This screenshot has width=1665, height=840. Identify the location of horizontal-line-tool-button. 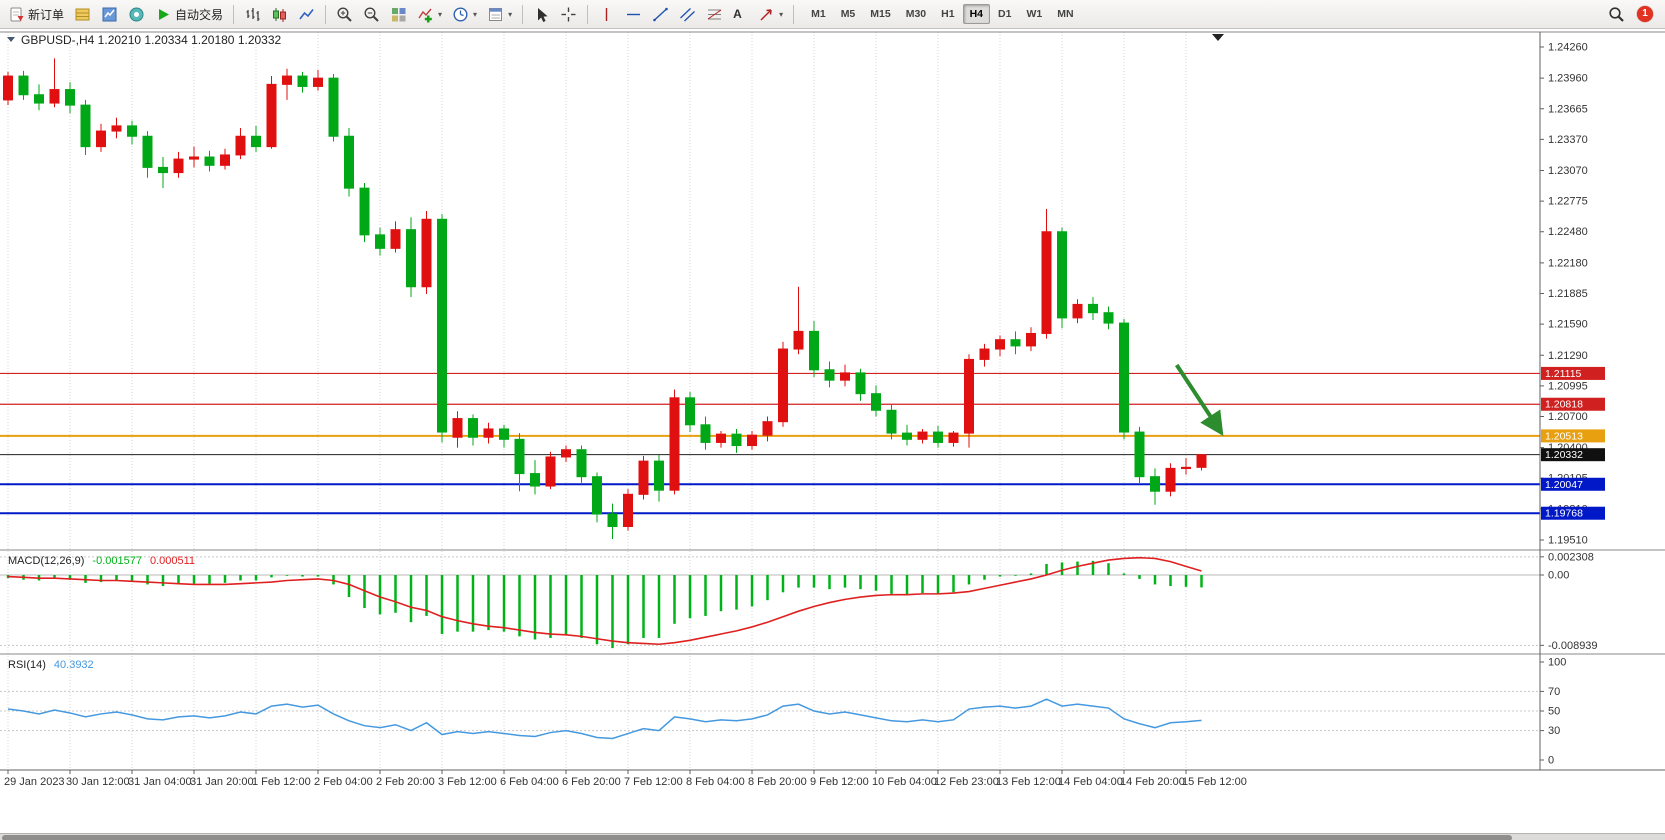
(633, 14).